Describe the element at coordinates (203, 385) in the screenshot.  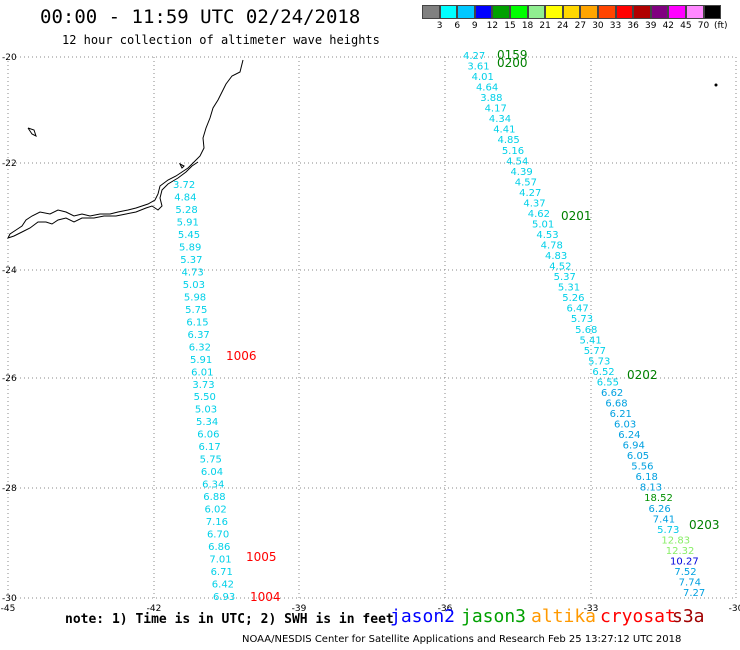
I see `wave-height-value: 3.73` at that location.